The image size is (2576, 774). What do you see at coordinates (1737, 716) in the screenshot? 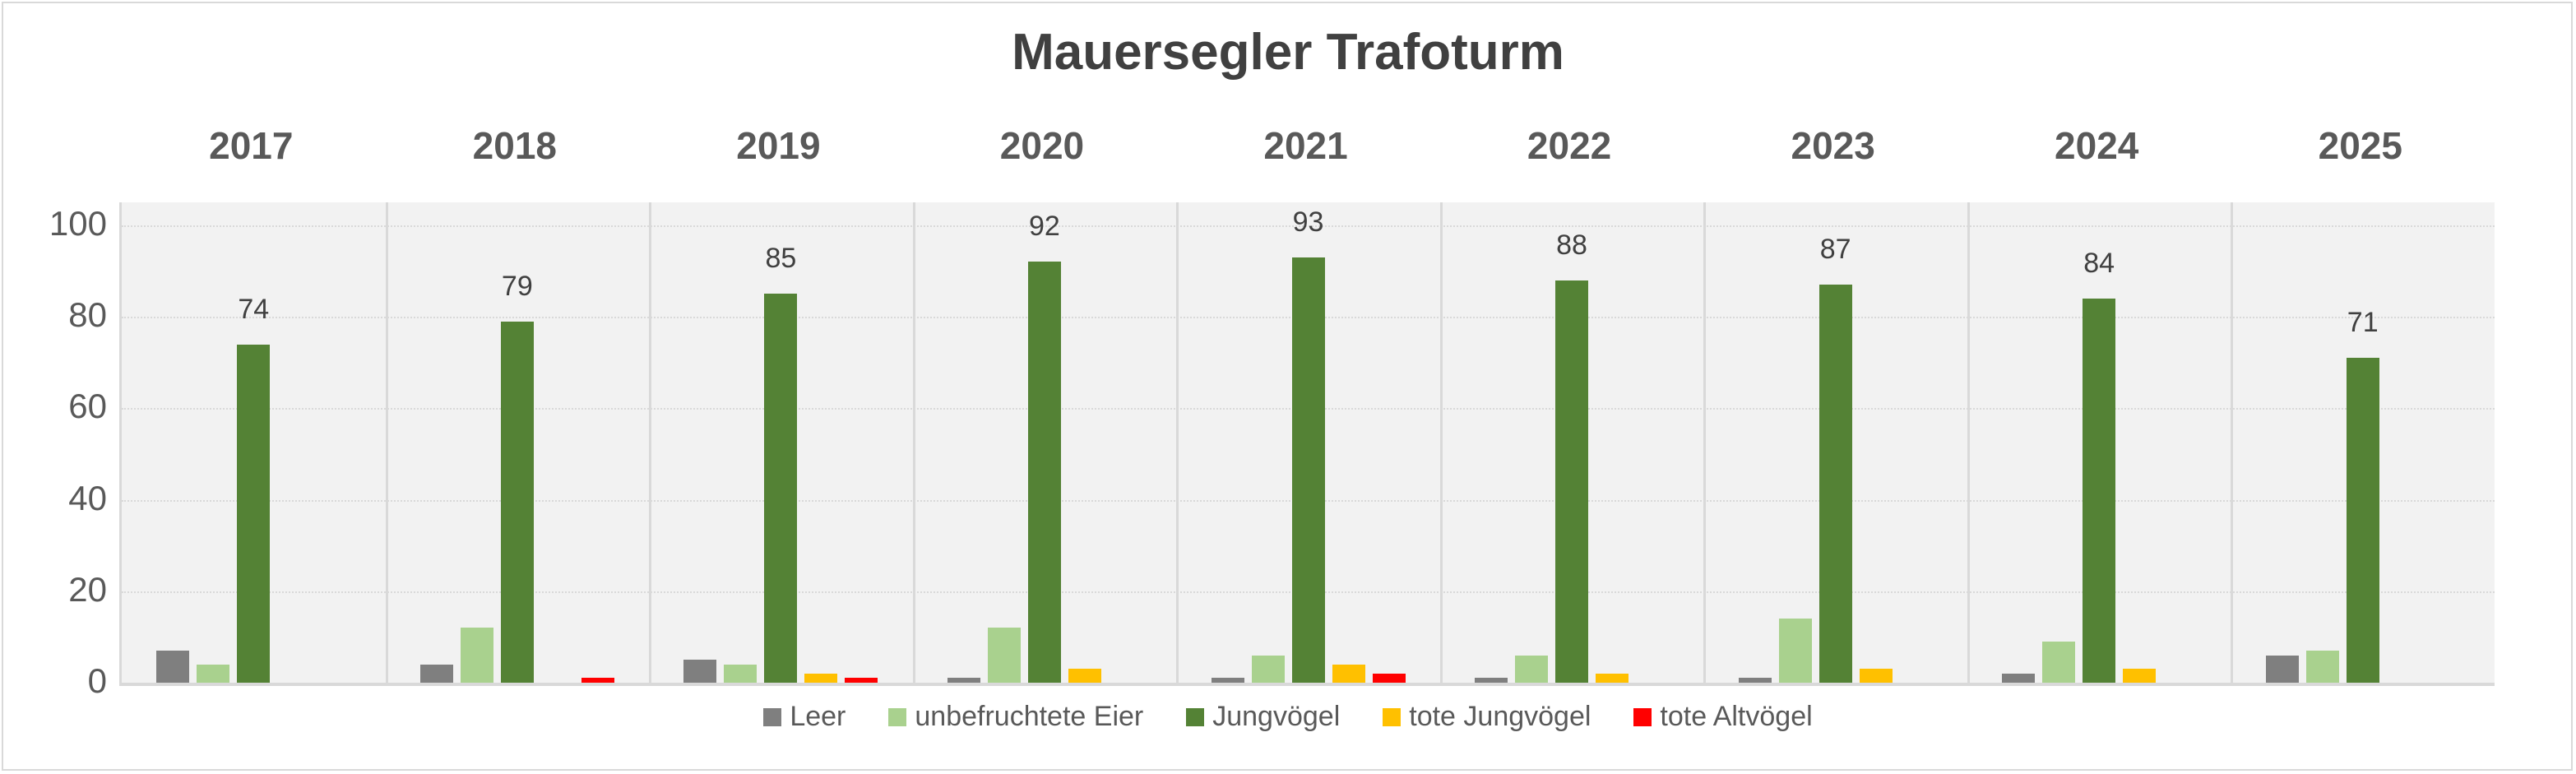
I see `legend-label: tote Altvögel` at bounding box center [1737, 716].